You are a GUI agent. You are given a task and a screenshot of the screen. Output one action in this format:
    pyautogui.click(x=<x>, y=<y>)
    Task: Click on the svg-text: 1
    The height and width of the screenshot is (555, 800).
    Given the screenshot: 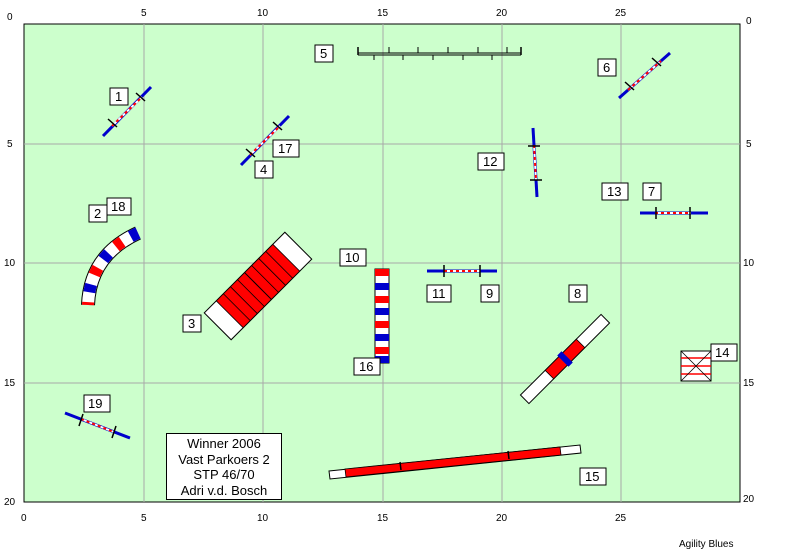 What is the action you would take?
    pyautogui.click(x=118, y=96)
    